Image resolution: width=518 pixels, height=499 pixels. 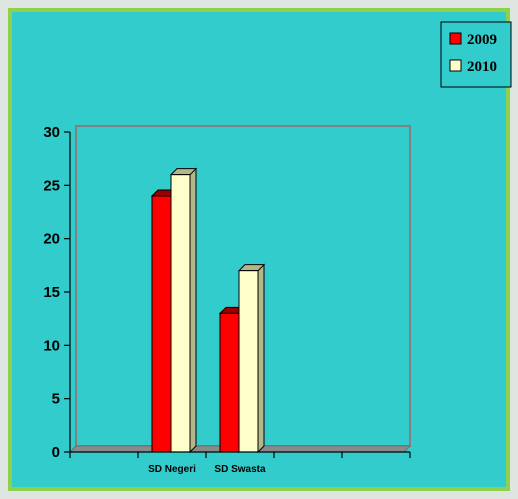 What do you see at coordinates (248, 361) in the screenshot?
I see `bar-2010-sd-swasta` at bounding box center [248, 361].